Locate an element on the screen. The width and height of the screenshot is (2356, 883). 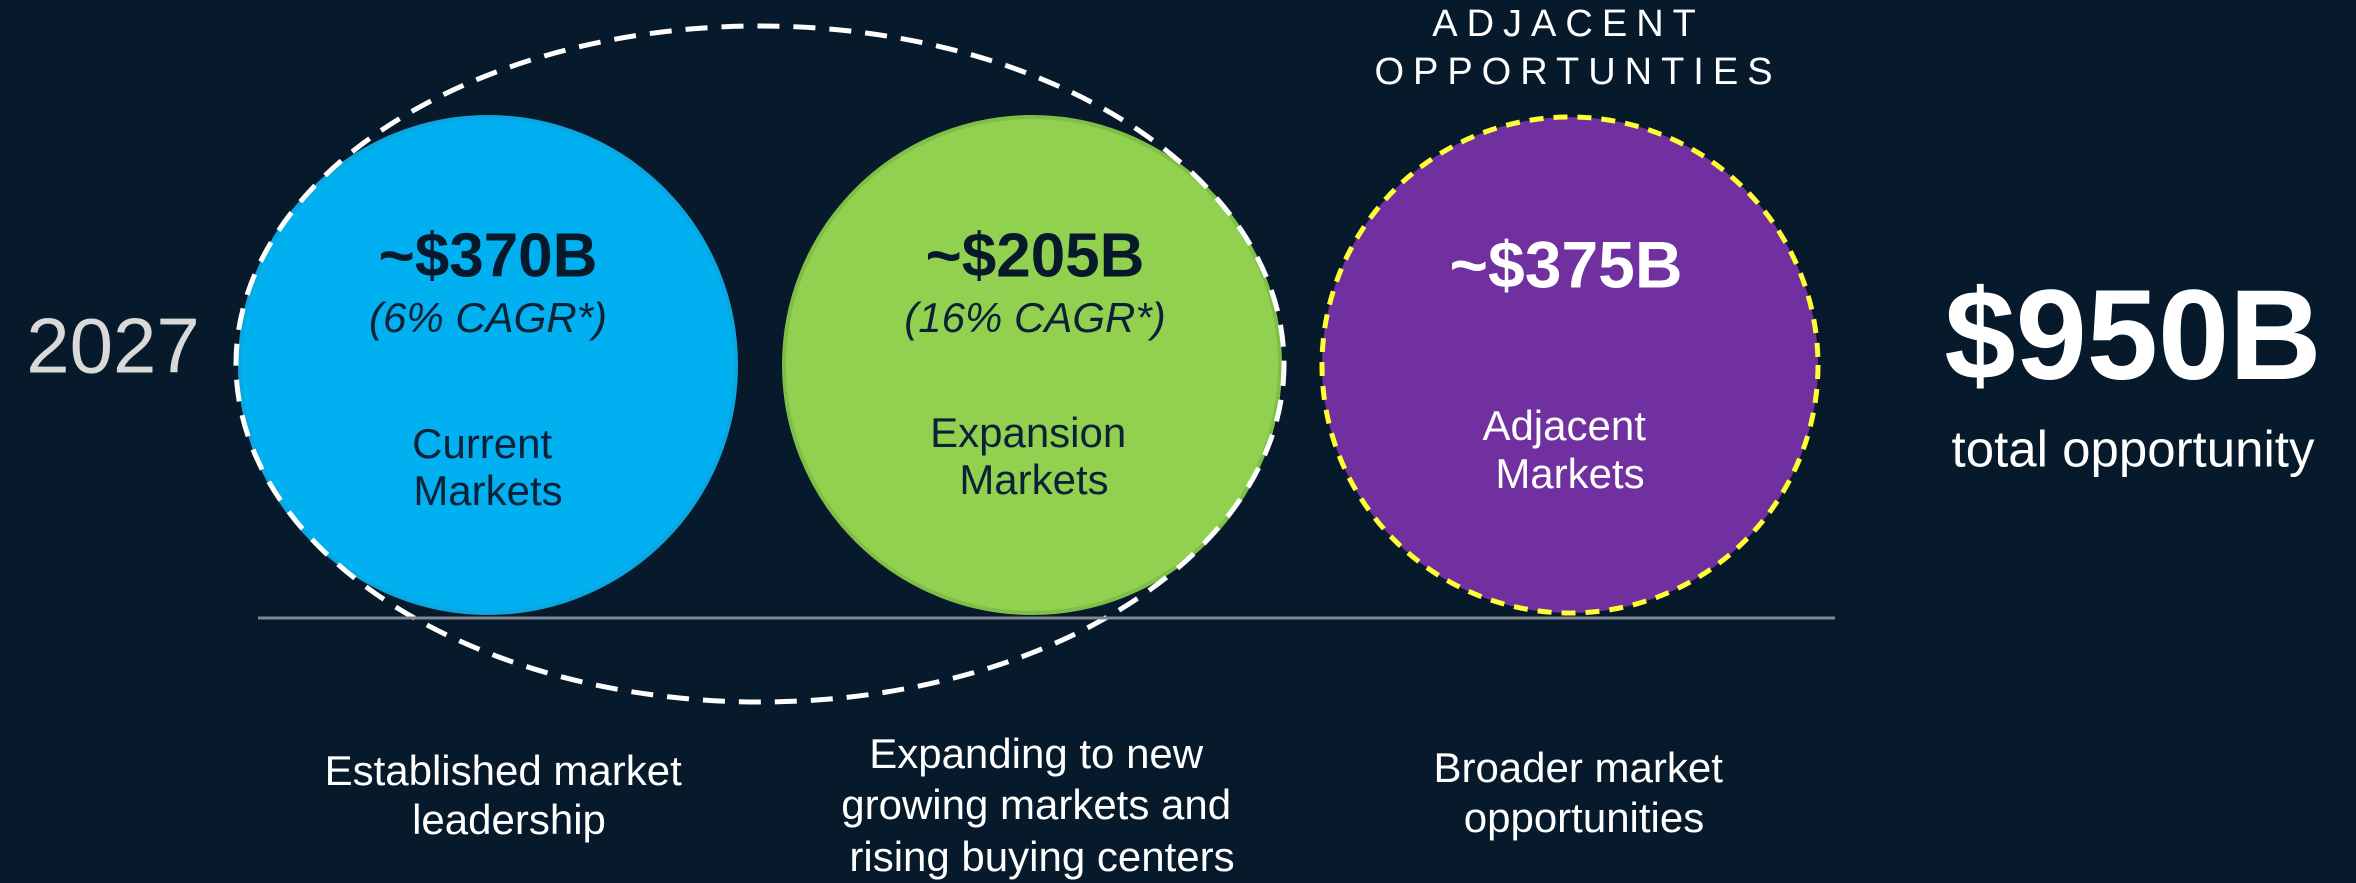
header-line: ADJACENT is located at coordinates (1568, 24).